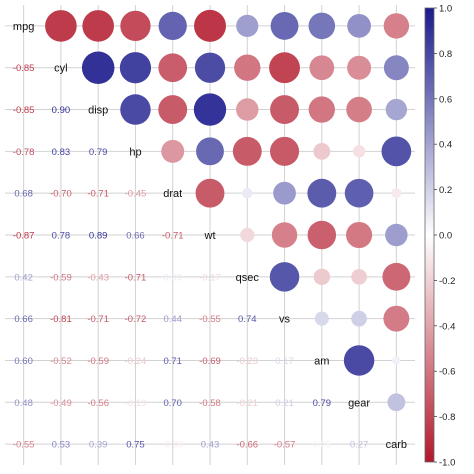 Image resolution: width=474 pixels, height=474 pixels. Describe the element at coordinates (172, 319) in the screenshot. I see `coef-vs-drat: 0.44` at that location.